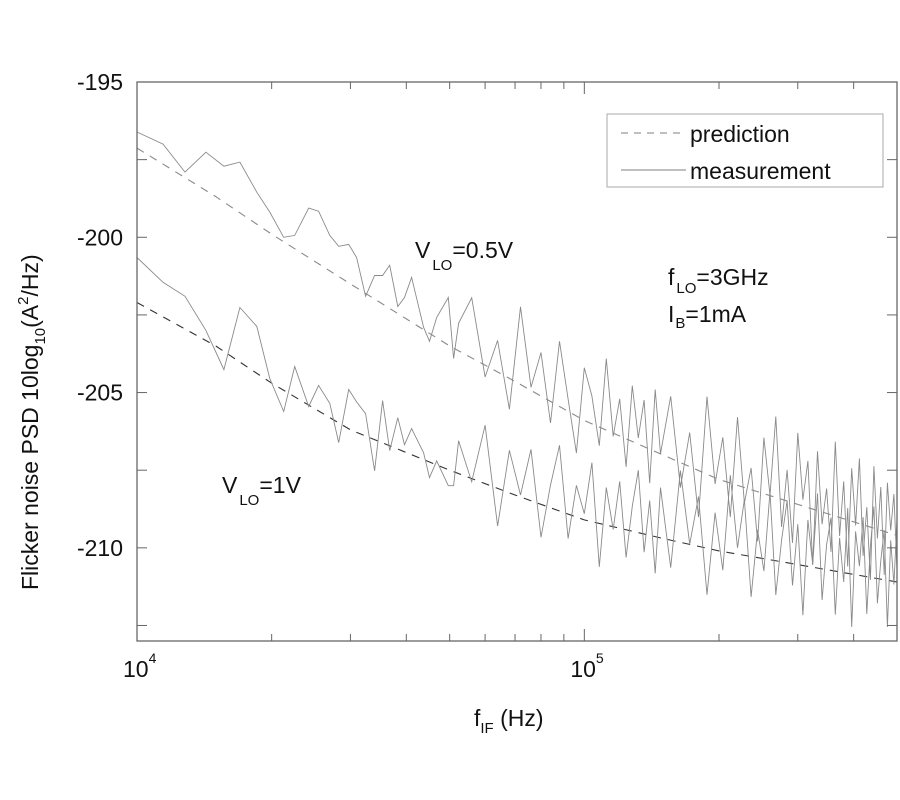 The height and width of the screenshot is (800, 900). What do you see at coordinates (100, 82) in the screenshot?
I see `y-tick-label: -195` at bounding box center [100, 82].